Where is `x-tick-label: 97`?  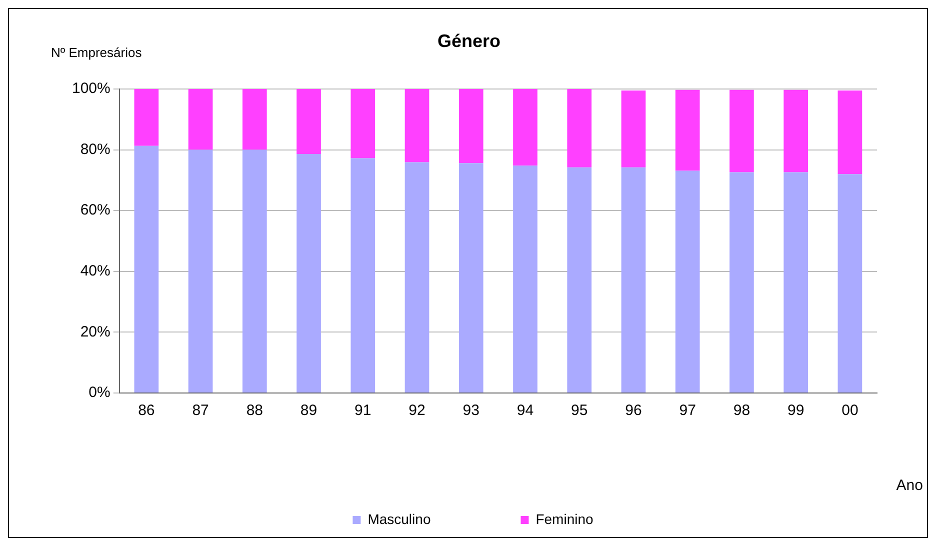 x-tick-label: 97 is located at coordinates (687, 411).